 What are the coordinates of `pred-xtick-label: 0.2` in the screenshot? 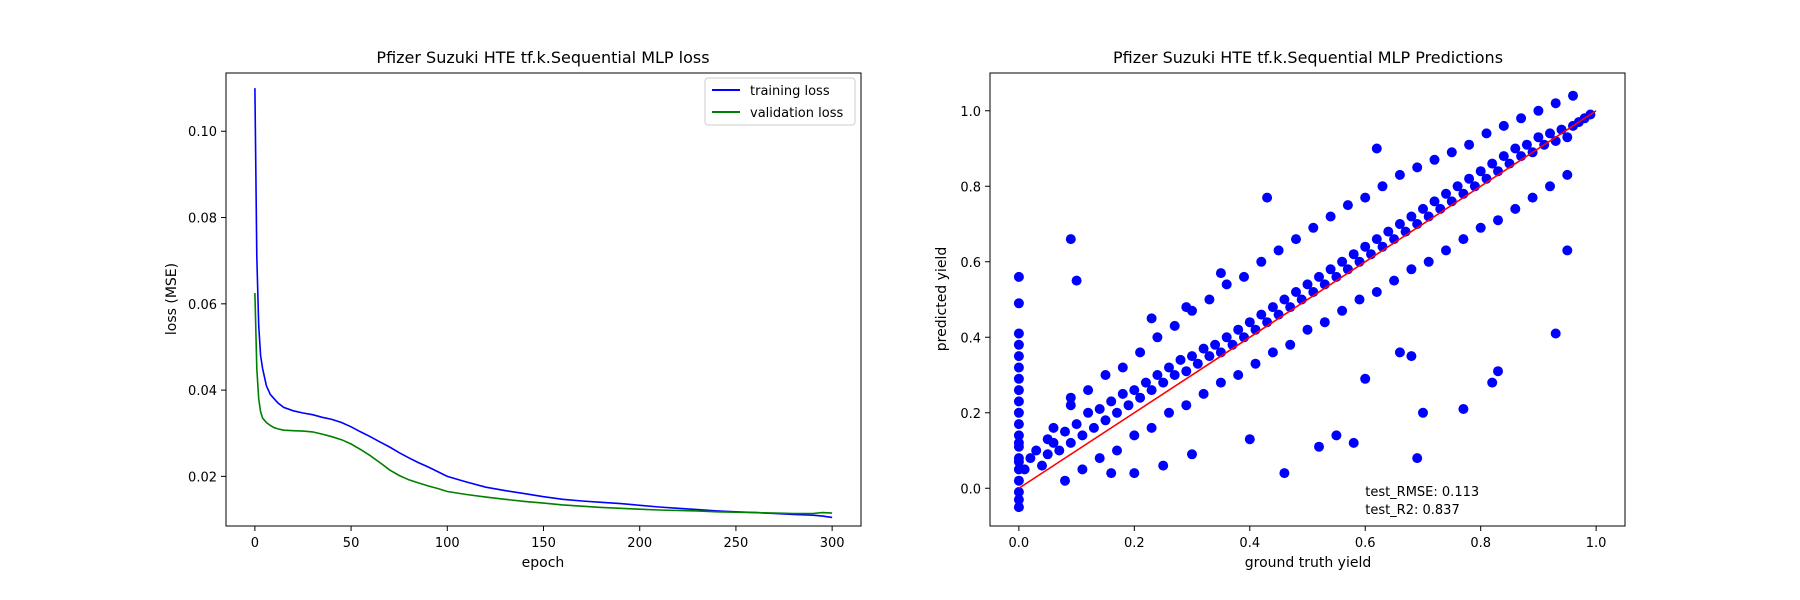 It's located at (1134, 543).